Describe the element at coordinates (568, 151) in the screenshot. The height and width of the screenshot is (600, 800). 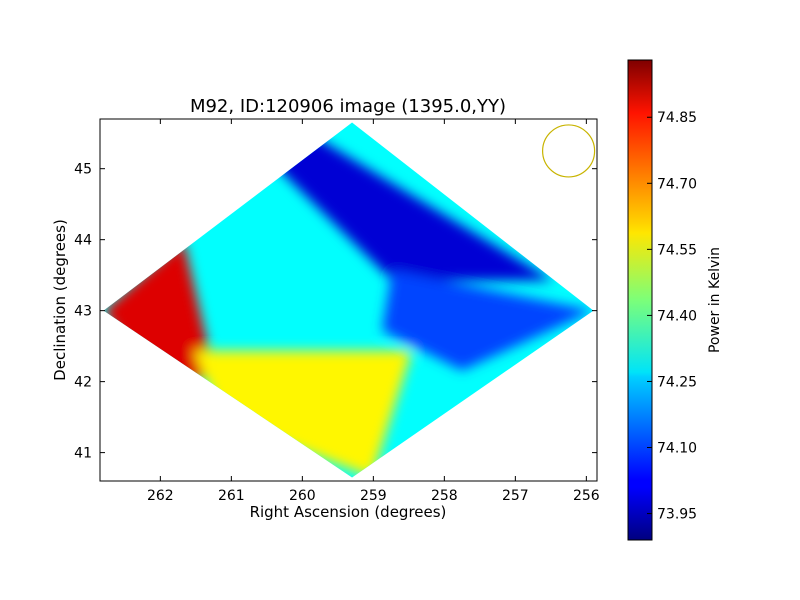
I see `beam-circle` at that location.